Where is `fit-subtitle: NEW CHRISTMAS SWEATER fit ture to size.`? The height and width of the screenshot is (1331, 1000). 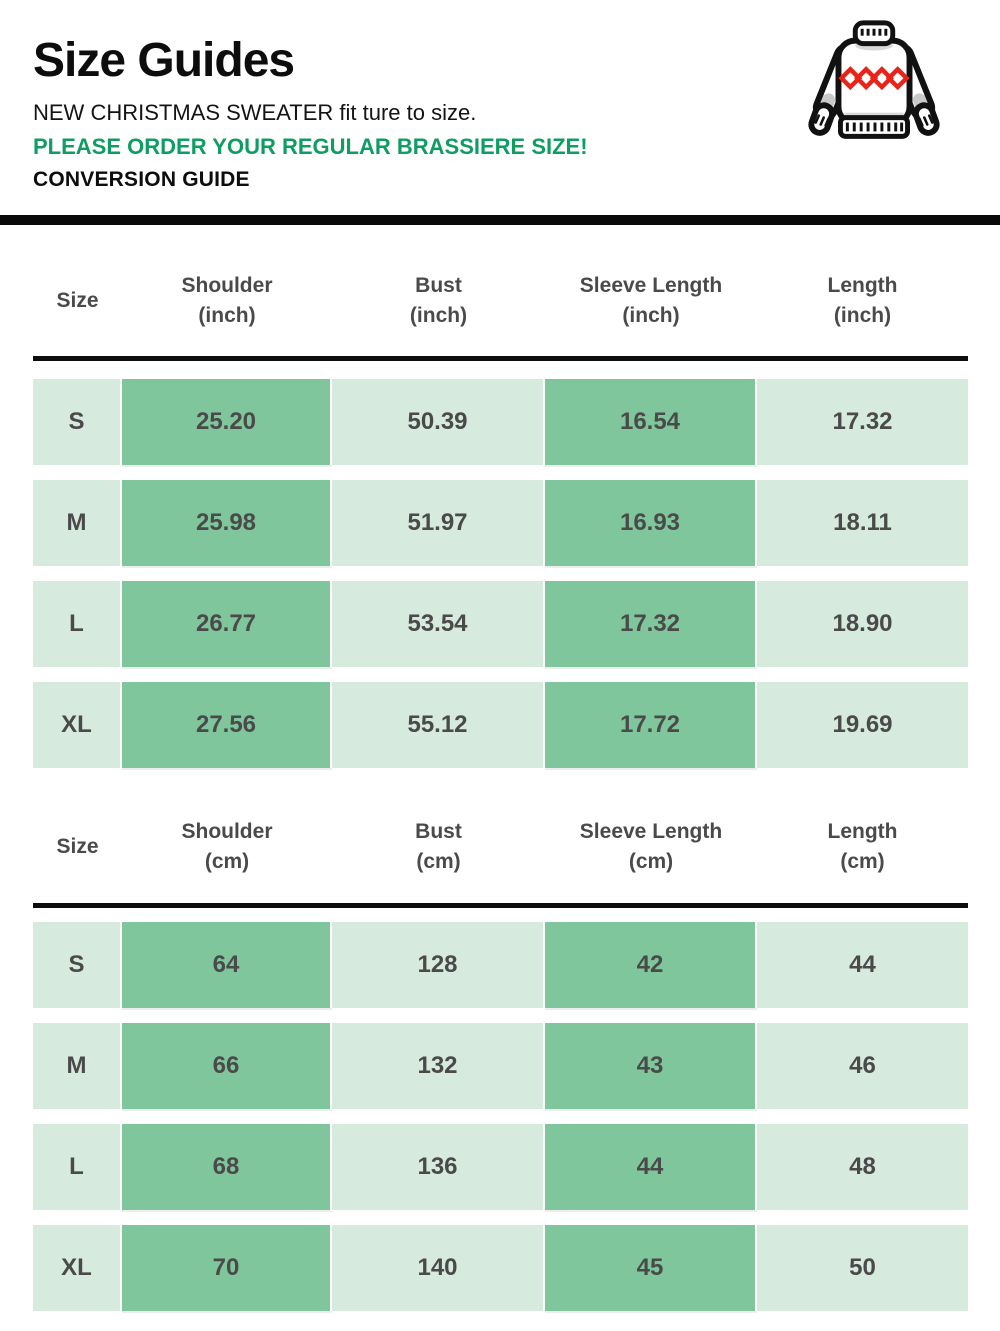
fit-subtitle: NEW CHRISTMAS SWEATER fit ture to size. is located at coordinates (255, 113).